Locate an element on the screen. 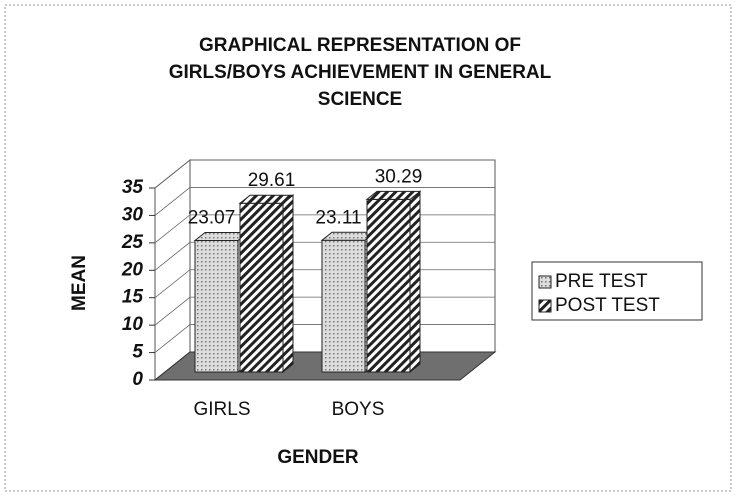 Image resolution: width=736 pixels, height=498 pixels. legend-label: PRE TEST is located at coordinates (601, 281).